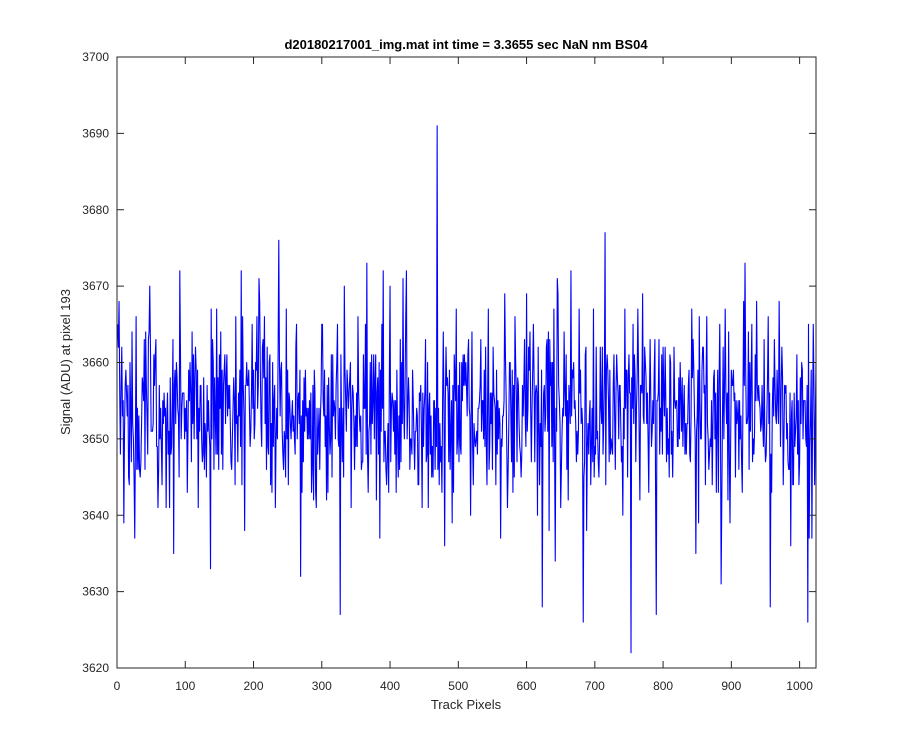 This screenshot has width=900, height=750. What do you see at coordinates (254, 686) in the screenshot?
I see `x-tick-label: 200` at bounding box center [254, 686].